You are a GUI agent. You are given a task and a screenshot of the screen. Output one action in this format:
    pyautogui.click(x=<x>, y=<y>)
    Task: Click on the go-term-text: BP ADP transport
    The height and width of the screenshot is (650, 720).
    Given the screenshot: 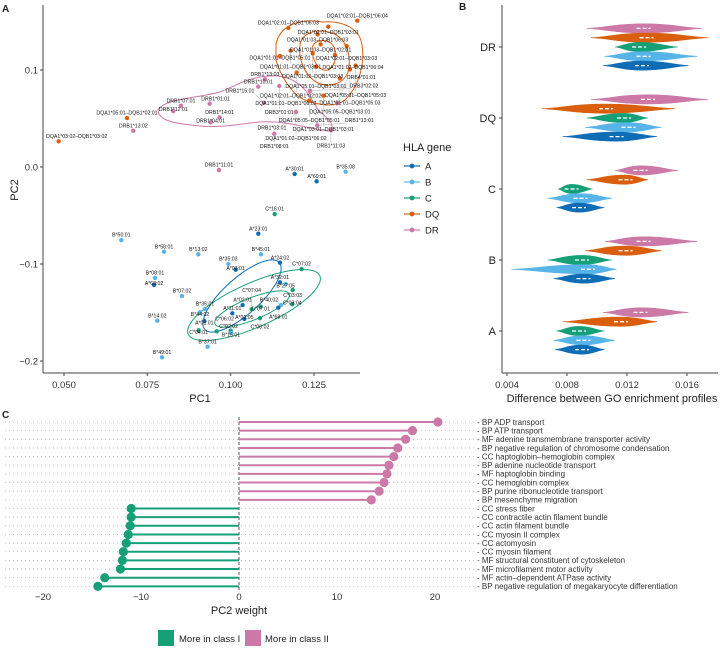 What is the action you would take?
    pyautogui.click(x=513, y=422)
    